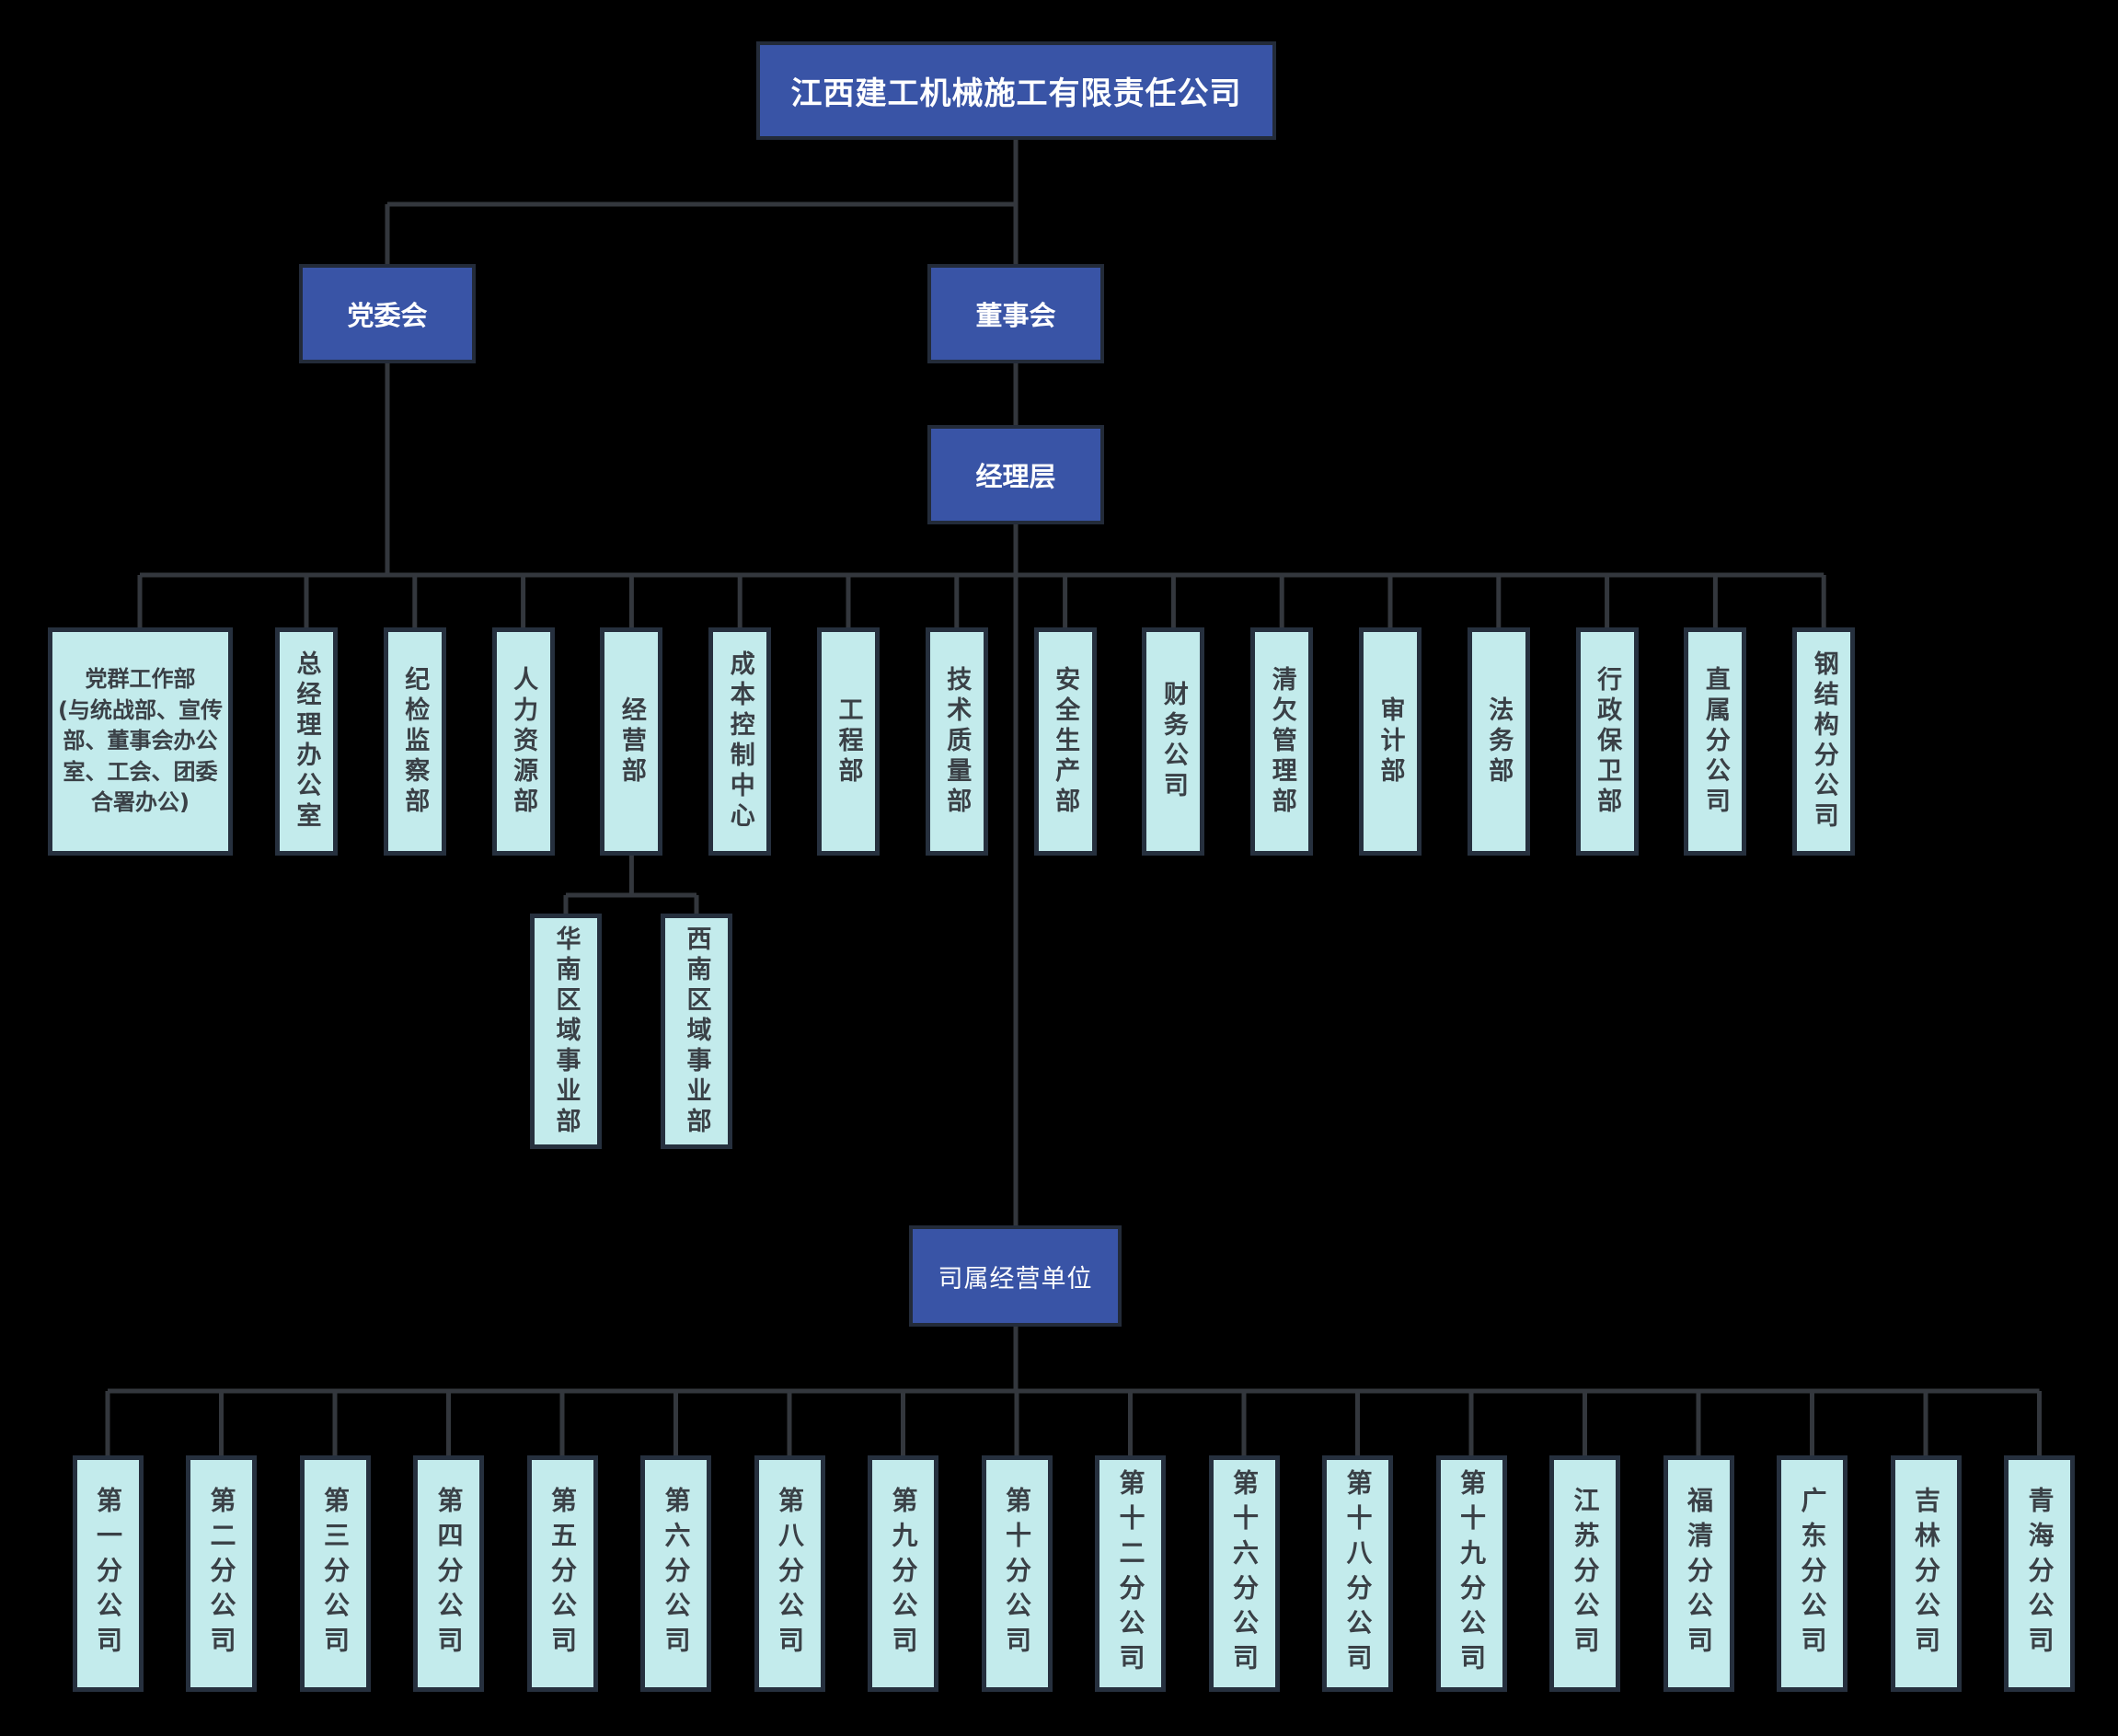 This screenshot has height=1736, width=2118. What do you see at coordinates (631, 741) in the screenshot?
I see `org-node-department: 经营部` at bounding box center [631, 741].